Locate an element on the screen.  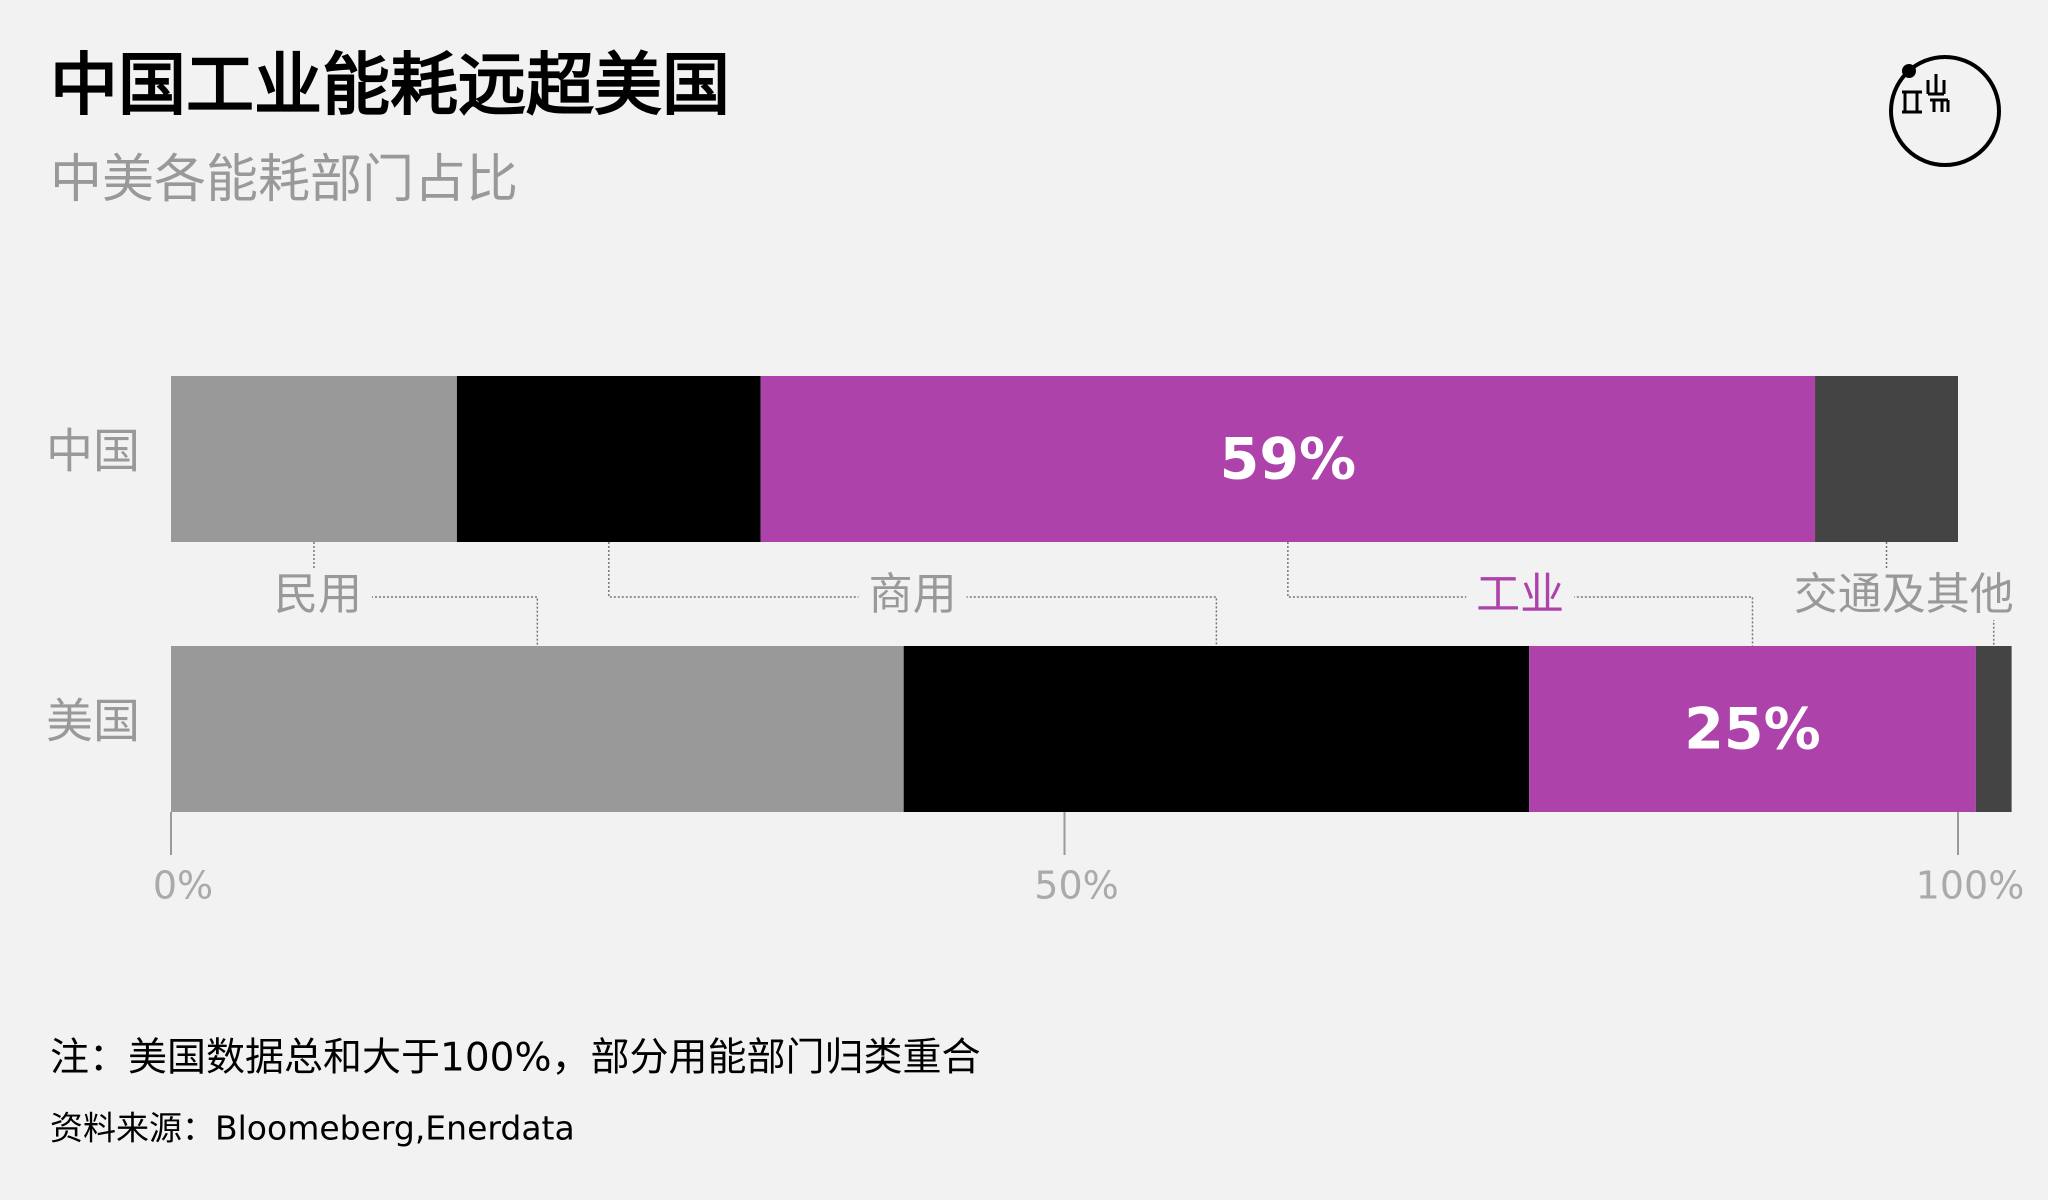
legend-label: 商用 is located at coordinates (913, 594).